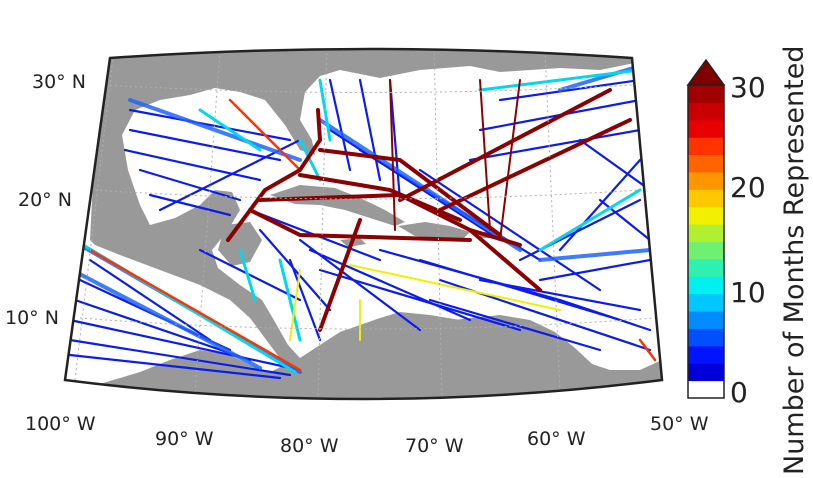 The image size is (813, 478). What do you see at coordinates (434, 231) in the screenshot?
I see `land-hispaniola` at bounding box center [434, 231].